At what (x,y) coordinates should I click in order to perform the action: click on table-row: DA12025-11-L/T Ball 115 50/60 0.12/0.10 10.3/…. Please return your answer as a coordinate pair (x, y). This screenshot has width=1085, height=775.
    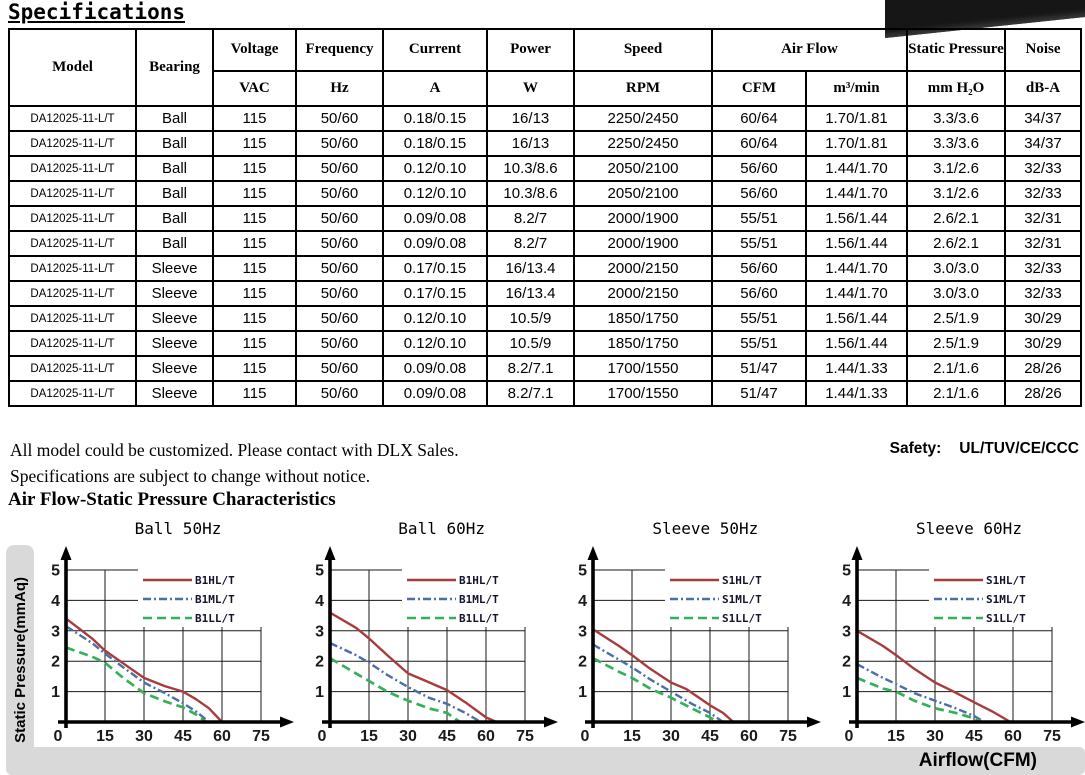
    Looking at the image, I should click on (545, 168).